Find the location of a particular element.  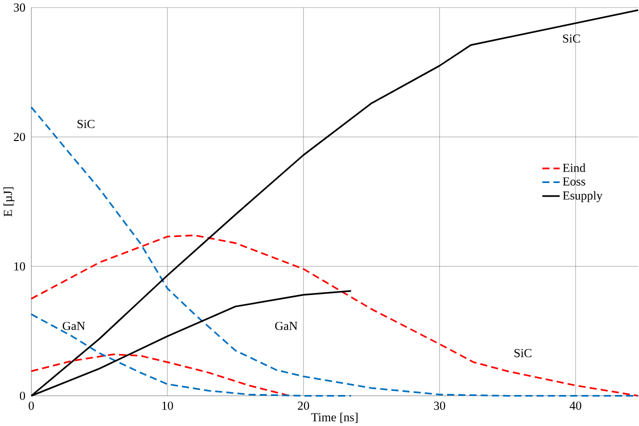

legend-label: Esupply is located at coordinates (582, 196).